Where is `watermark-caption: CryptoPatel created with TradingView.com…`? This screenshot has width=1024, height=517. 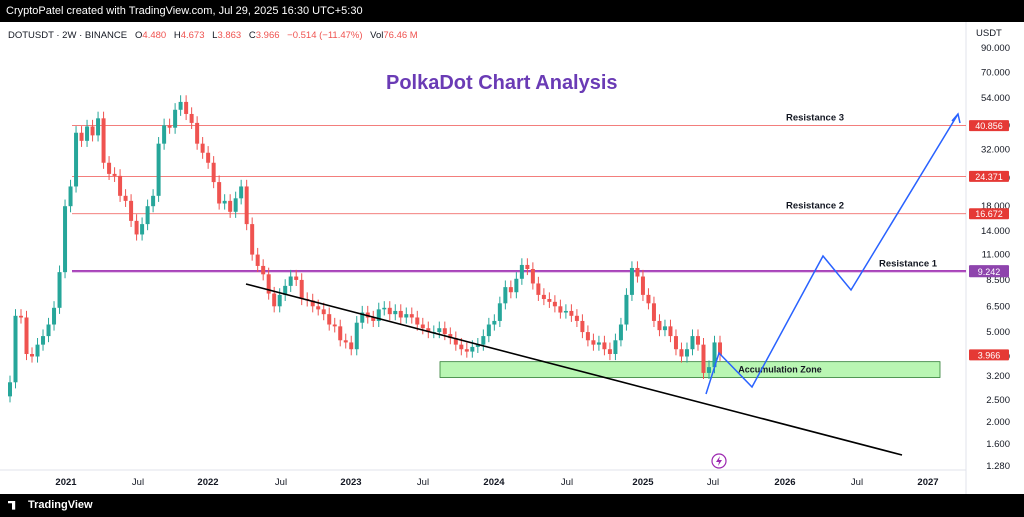 watermark-caption: CryptoPatel created with TradingView.com… is located at coordinates (184, 11).